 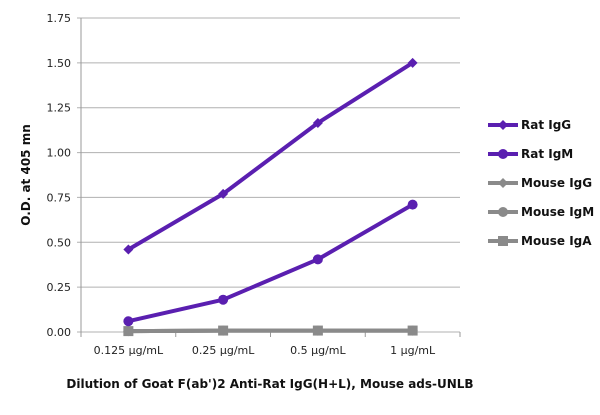 What do you see at coordinates (556, 241) in the screenshot?
I see `legend-label: Mouse IgA` at bounding box center [556, 241].